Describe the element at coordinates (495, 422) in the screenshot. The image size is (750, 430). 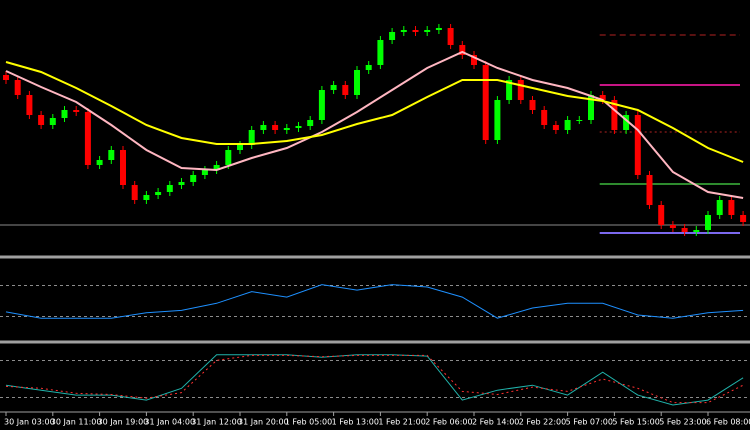
I see `x-tick-label: 2 Feb 14:00` at that location.